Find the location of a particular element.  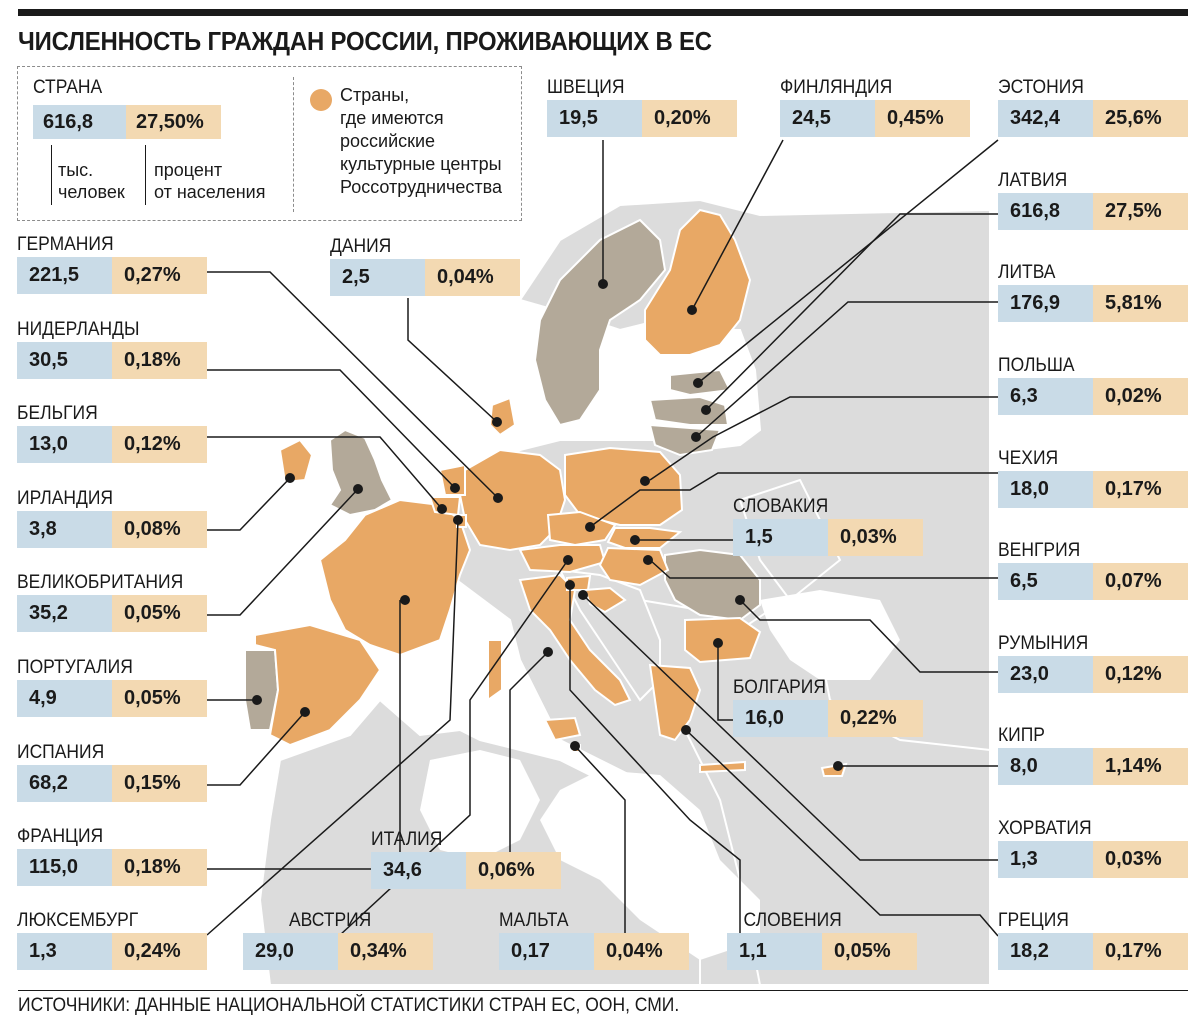

leader-belgium is located at coordinates (325, 473).